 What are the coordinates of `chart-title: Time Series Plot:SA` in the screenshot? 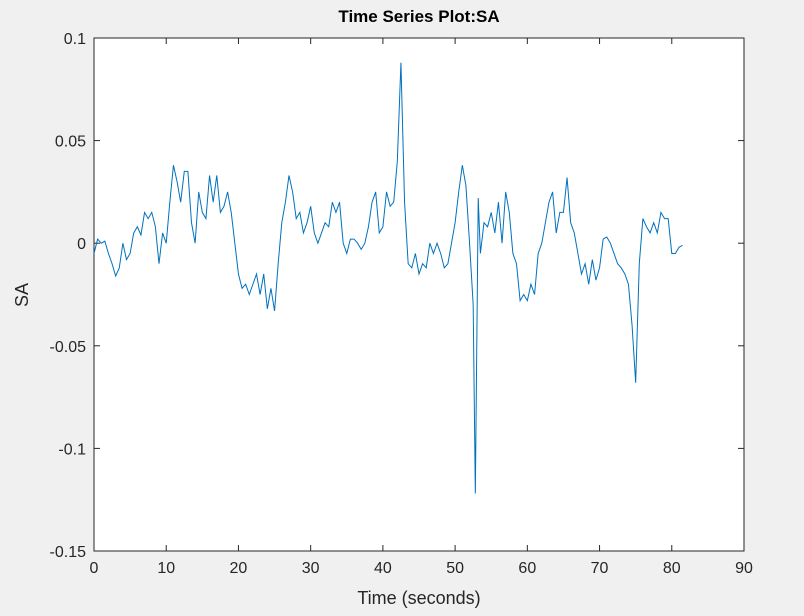 It's located at (418, 16).